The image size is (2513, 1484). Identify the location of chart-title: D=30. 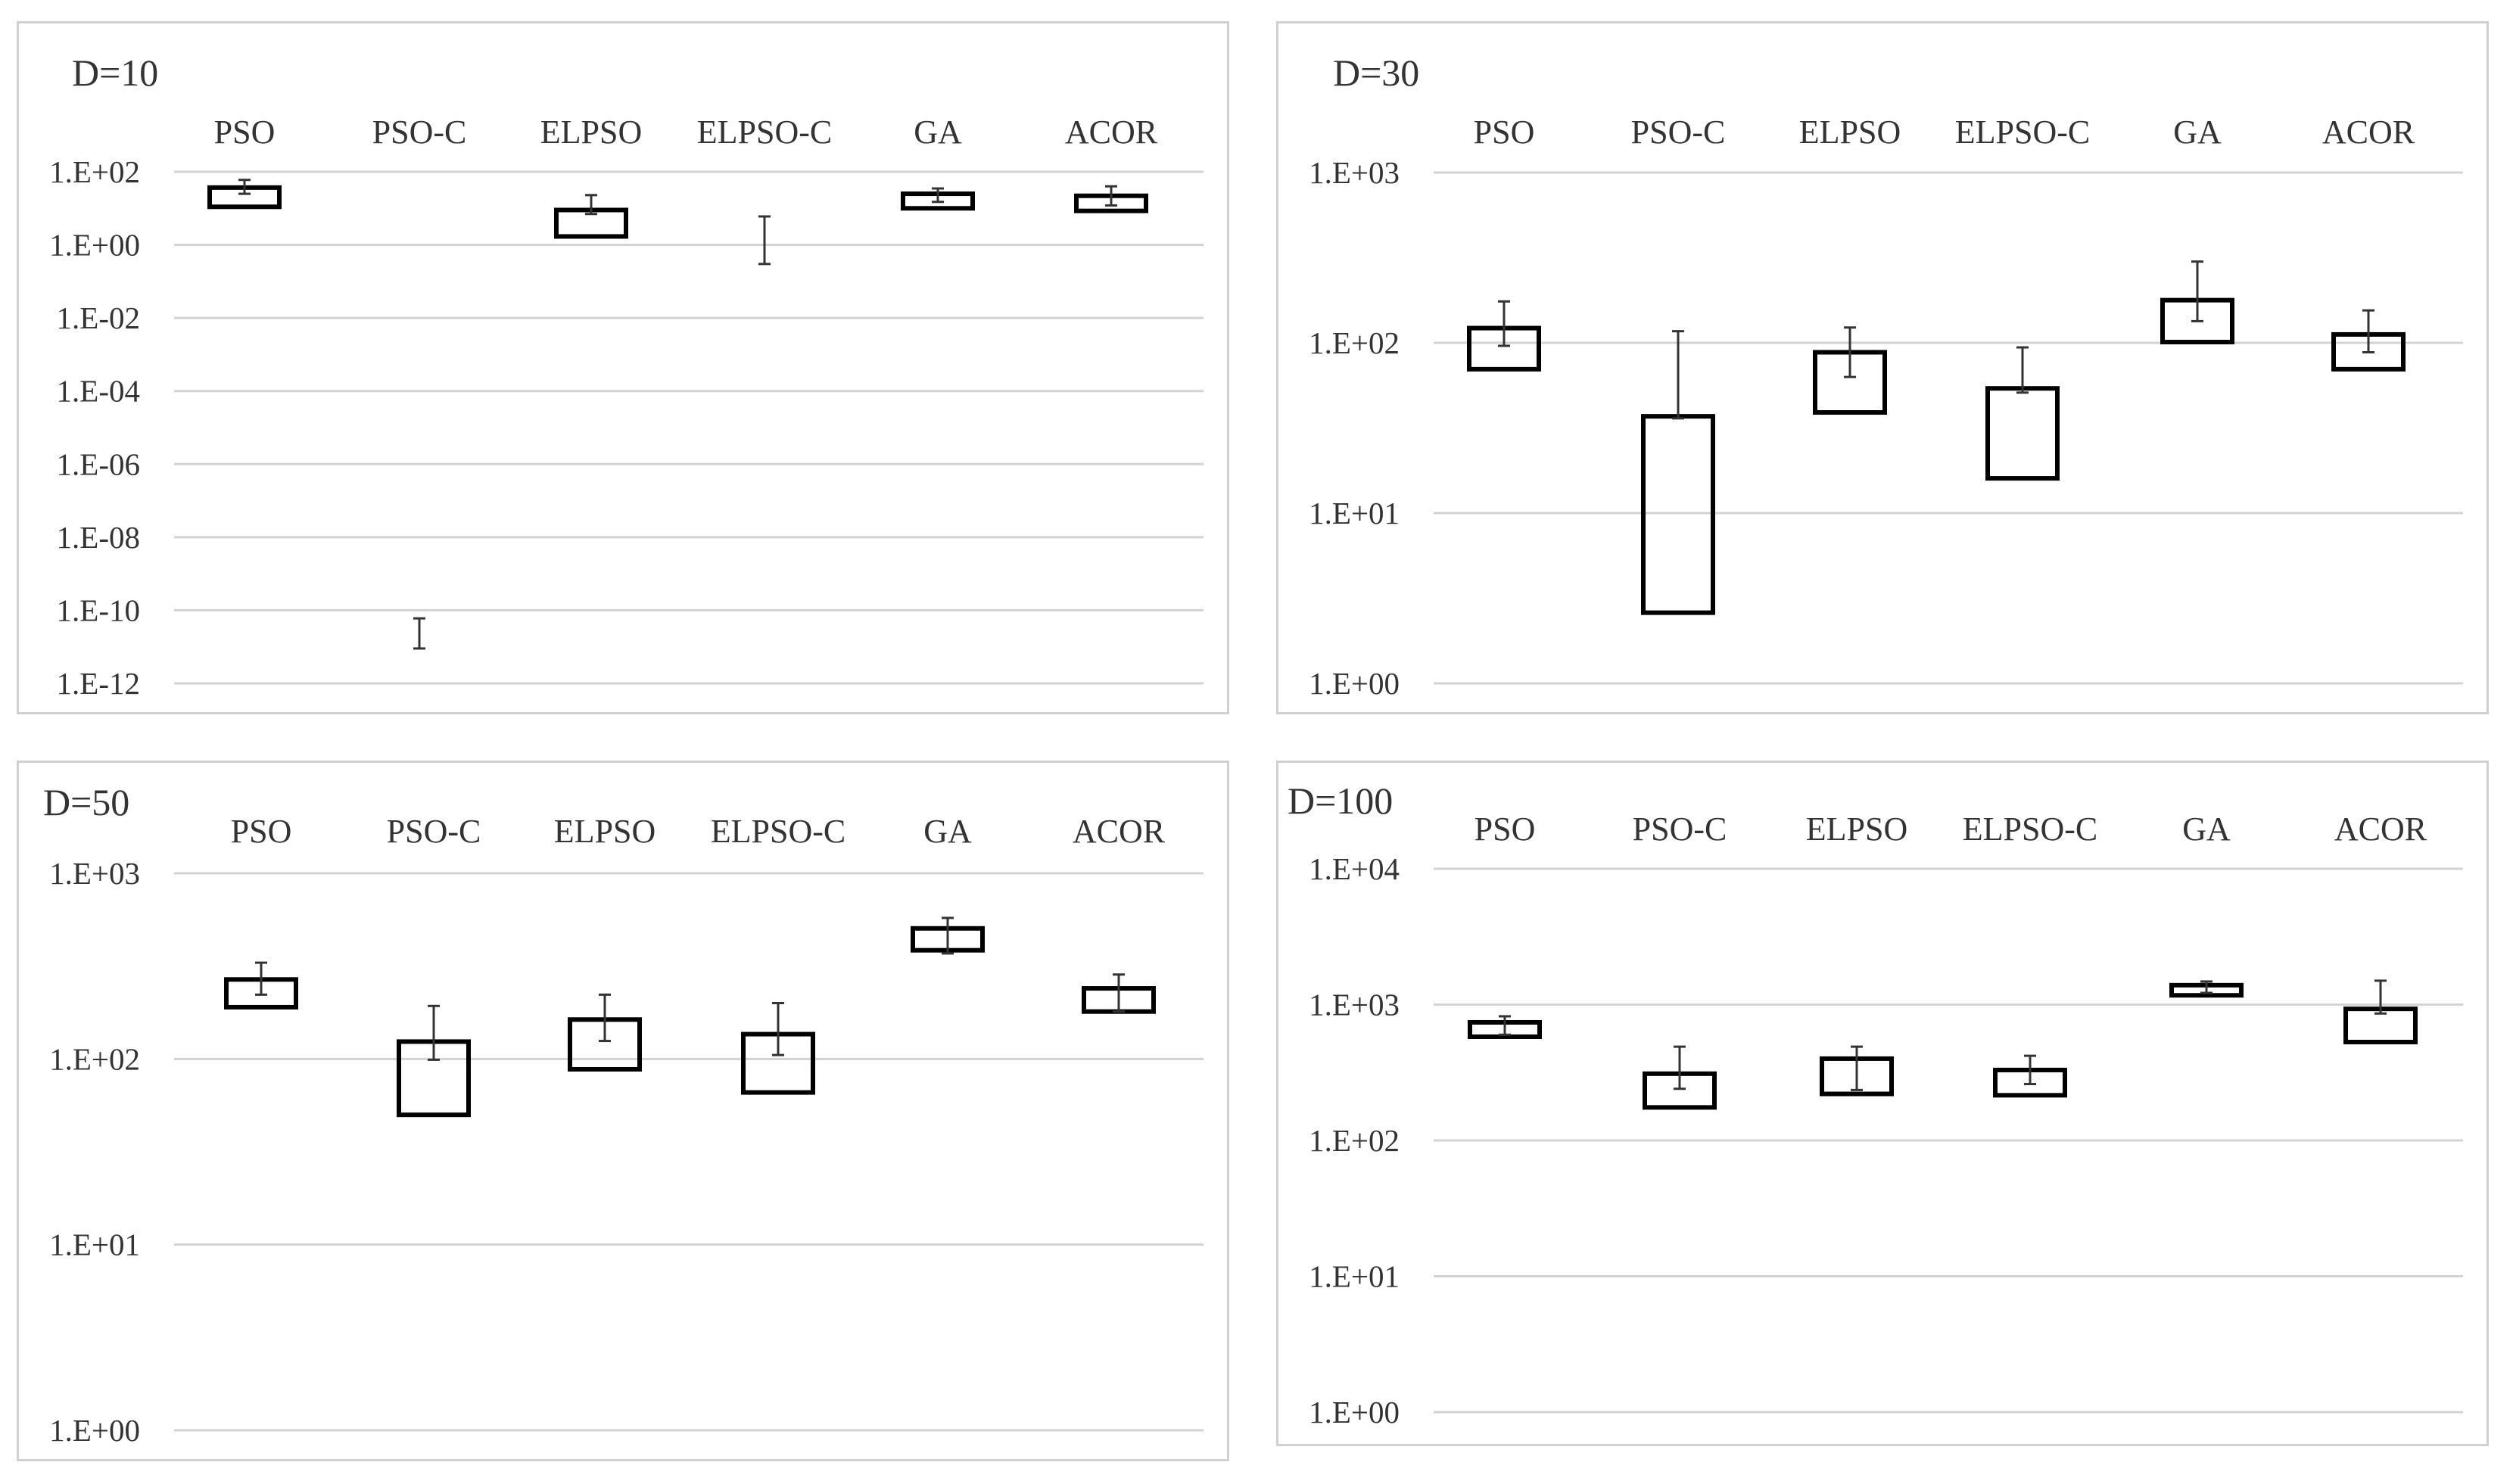
(1376, 72).